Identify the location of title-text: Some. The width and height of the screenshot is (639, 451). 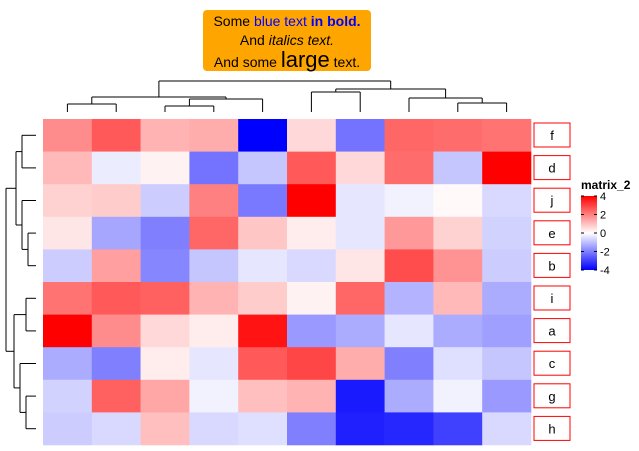
(233, 21).